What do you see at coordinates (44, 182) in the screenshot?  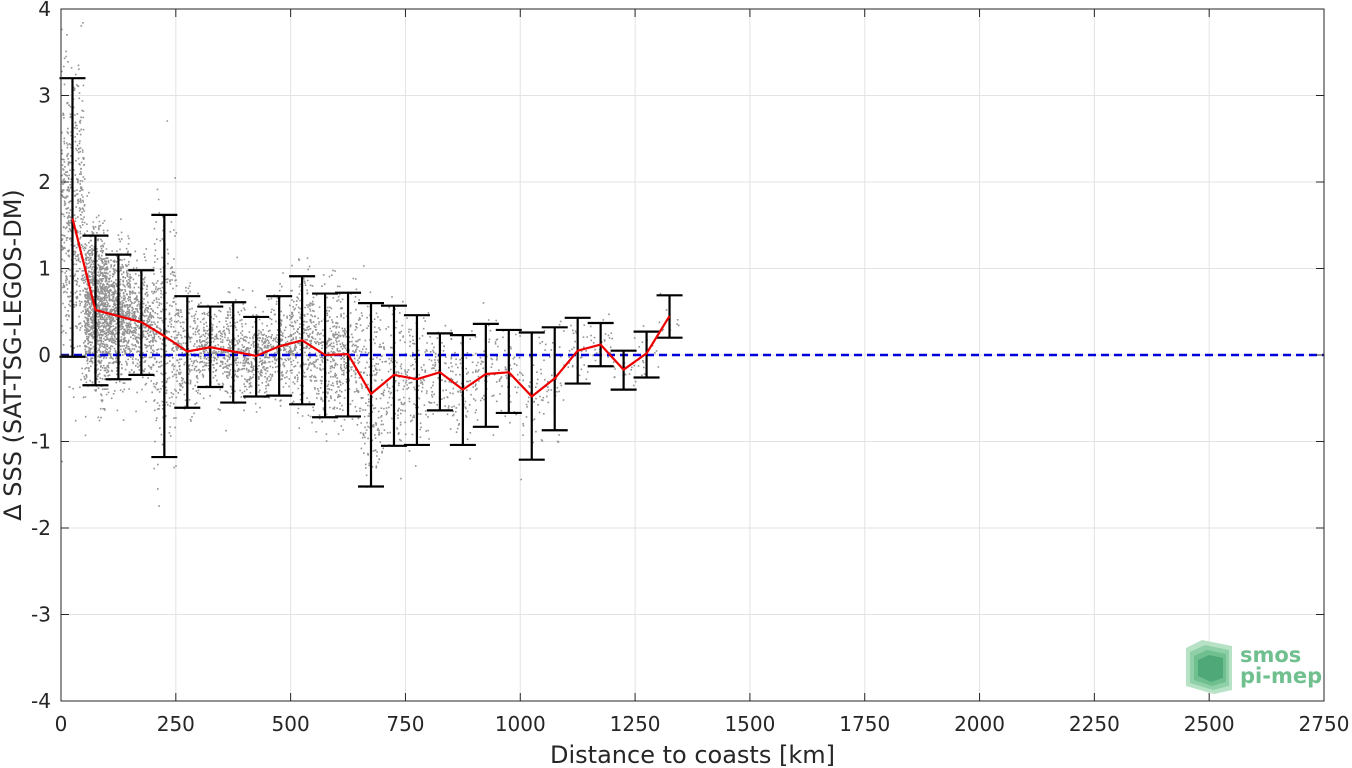 I see `y-tick-label: 2` at bounding box center [44, 182].